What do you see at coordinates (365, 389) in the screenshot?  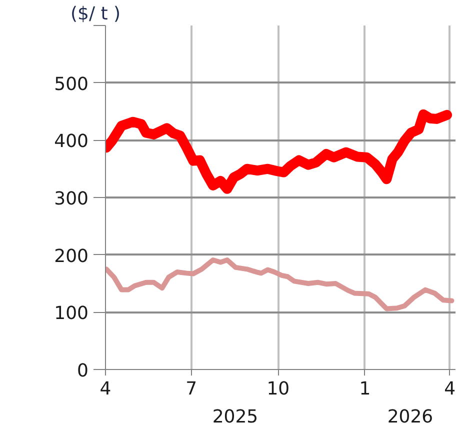 I see `x-tick-label: 1` at bounding box center [365, 389].